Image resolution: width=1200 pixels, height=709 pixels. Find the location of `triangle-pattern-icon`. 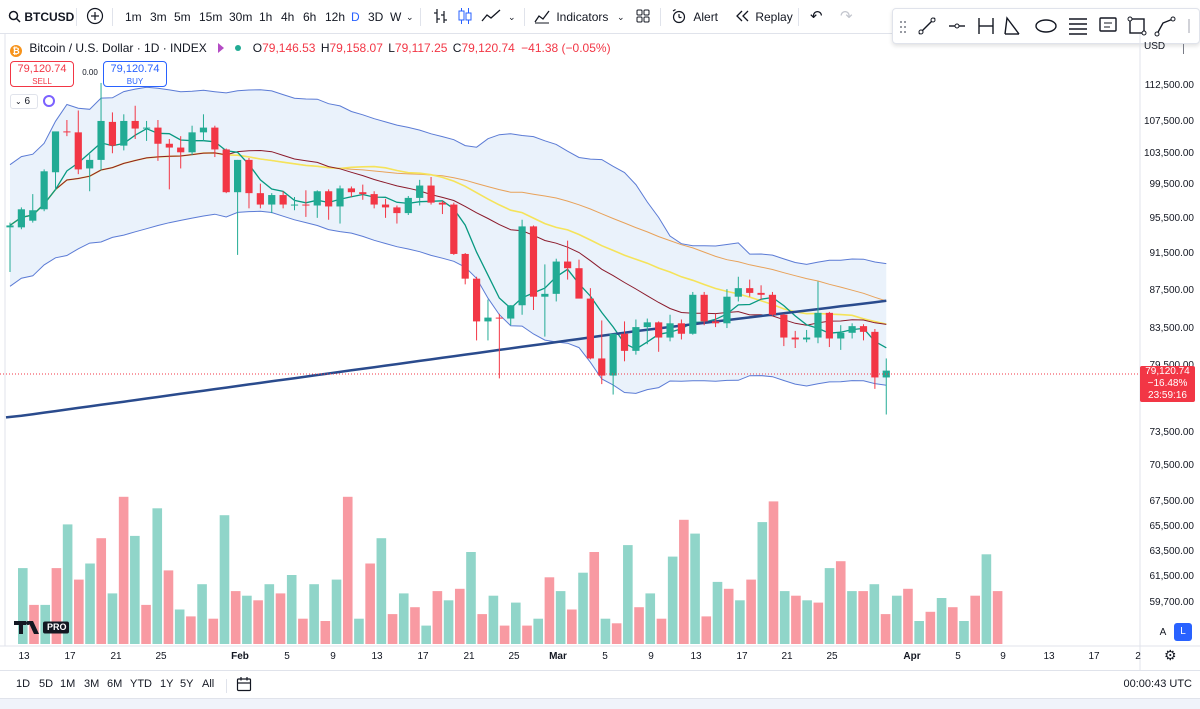

triangle-pattern-icon is located at coordinates (1012, 25).